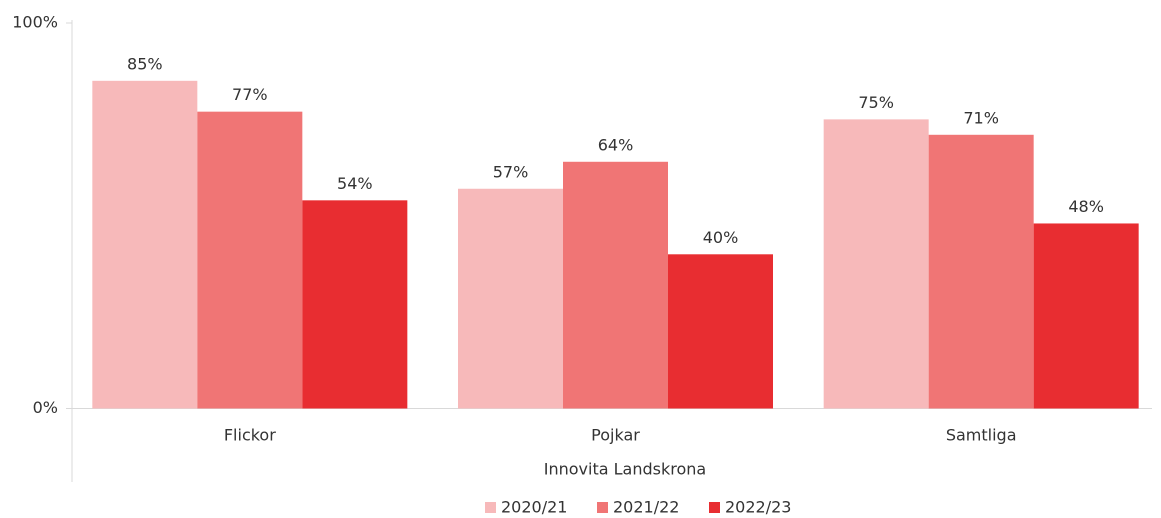  I want to click on data-label: 48%, so click(1086, 206).